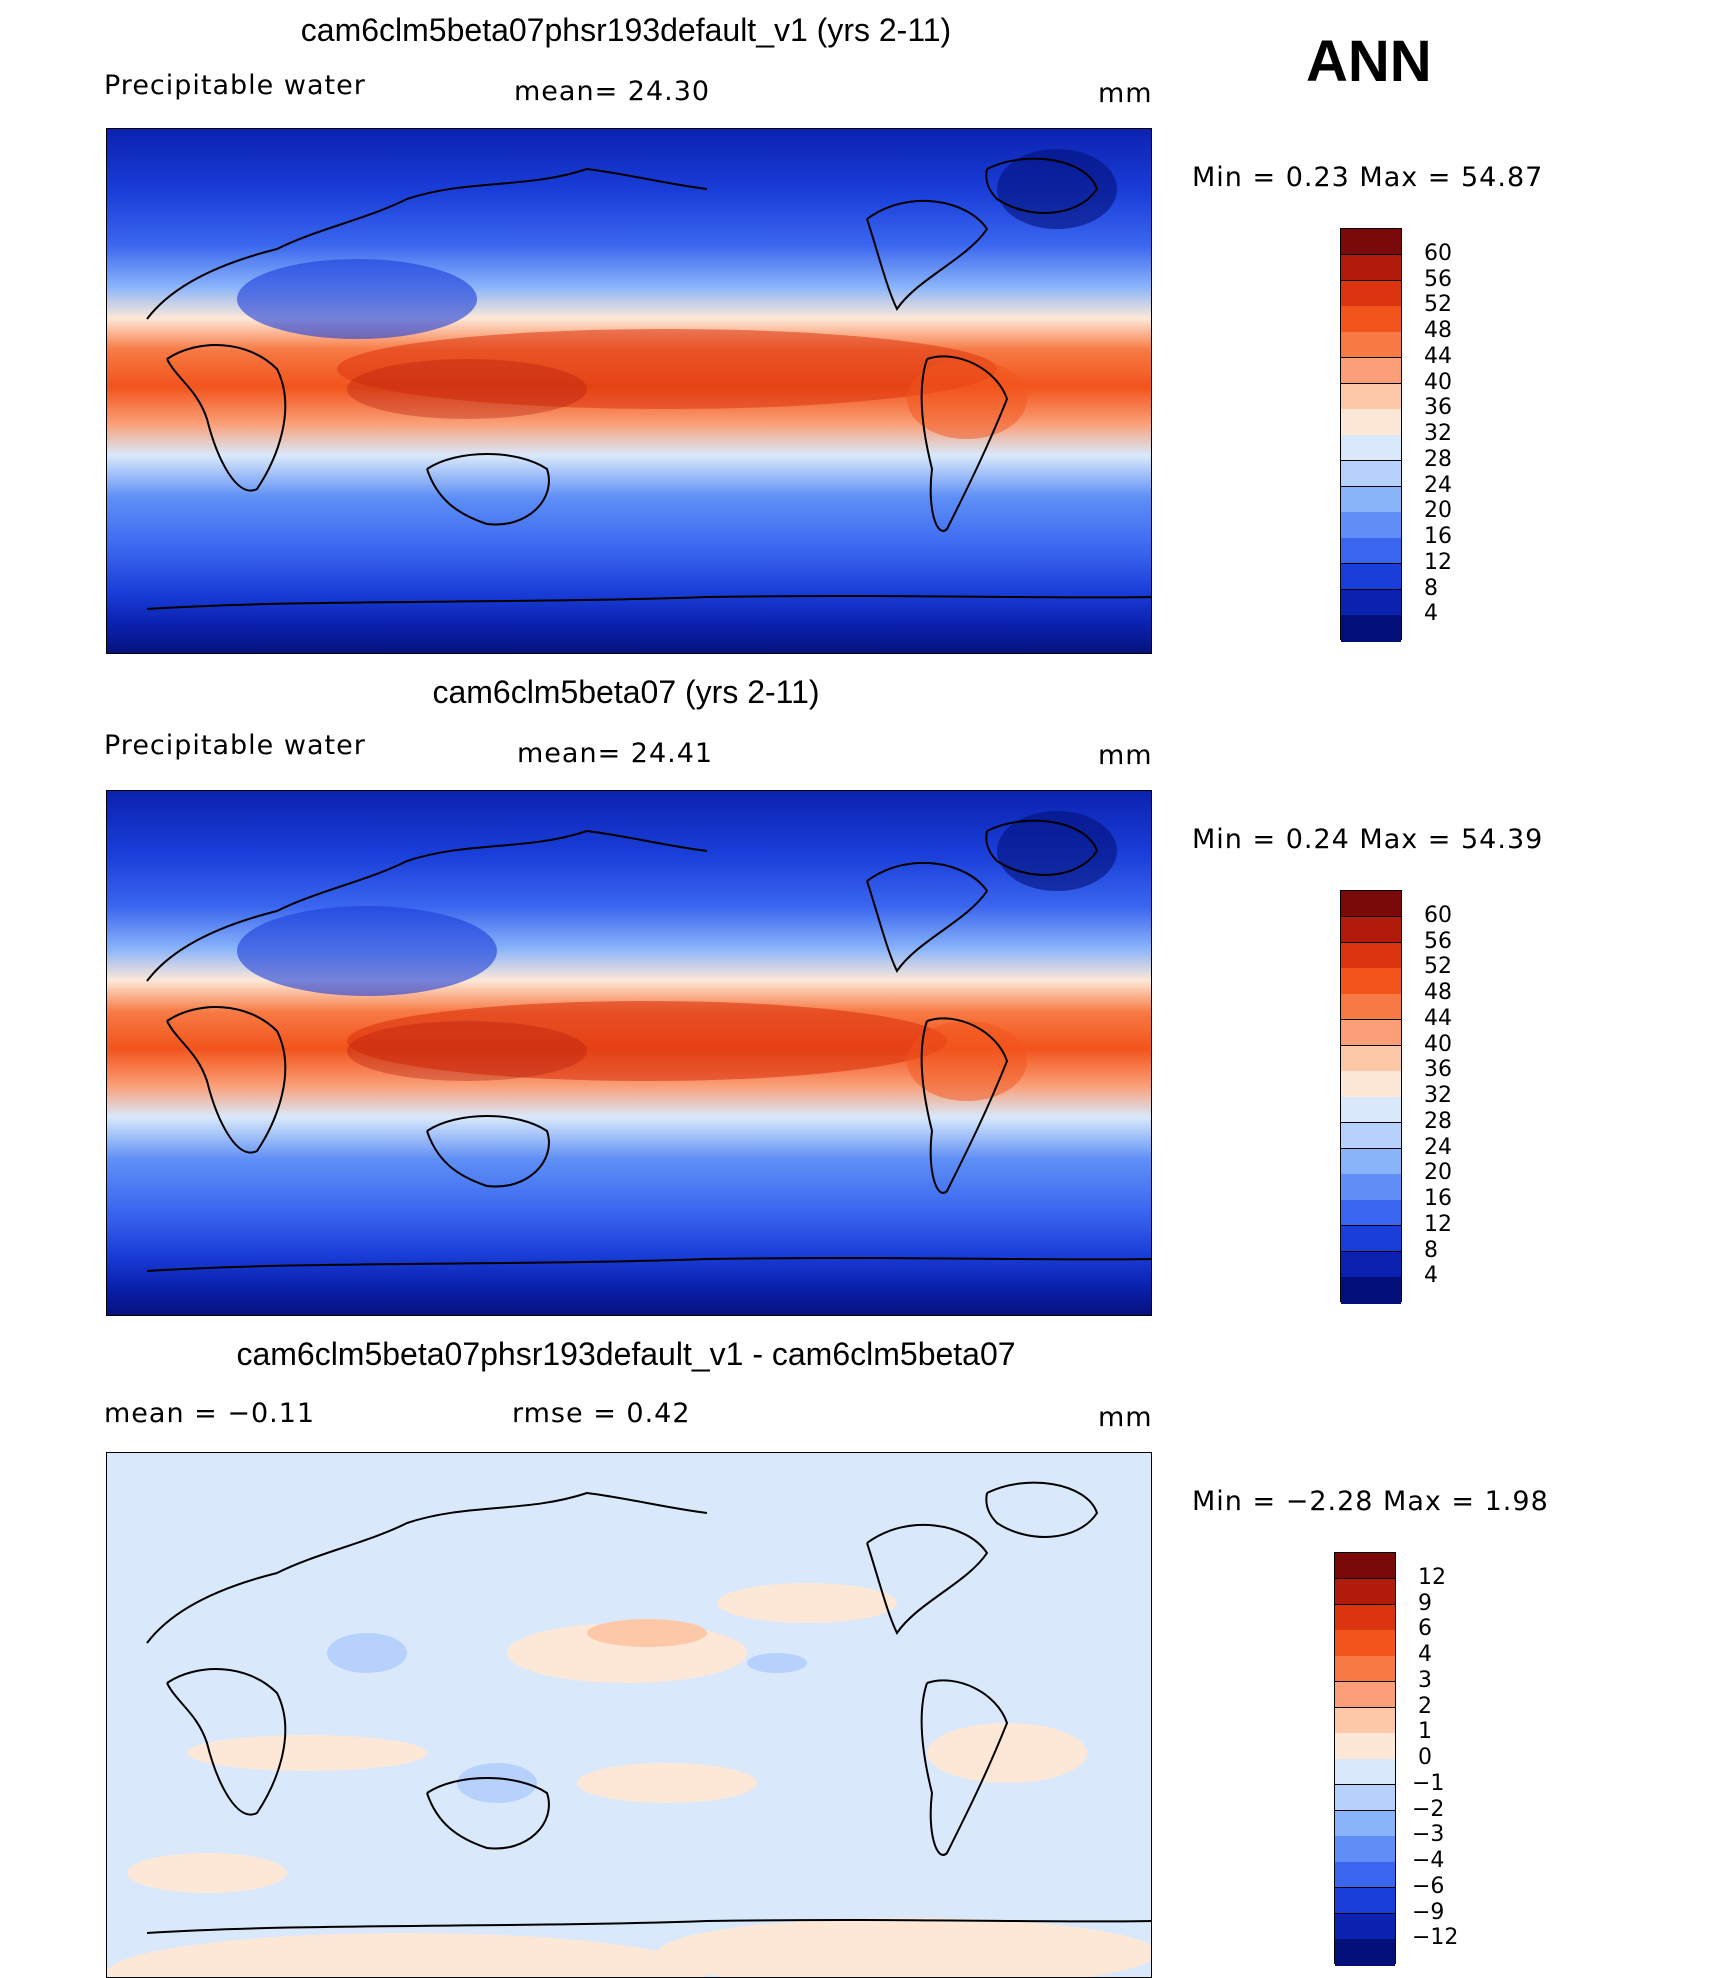  I want to click on colorbar-tick-label: 48, so click(1438, 330).